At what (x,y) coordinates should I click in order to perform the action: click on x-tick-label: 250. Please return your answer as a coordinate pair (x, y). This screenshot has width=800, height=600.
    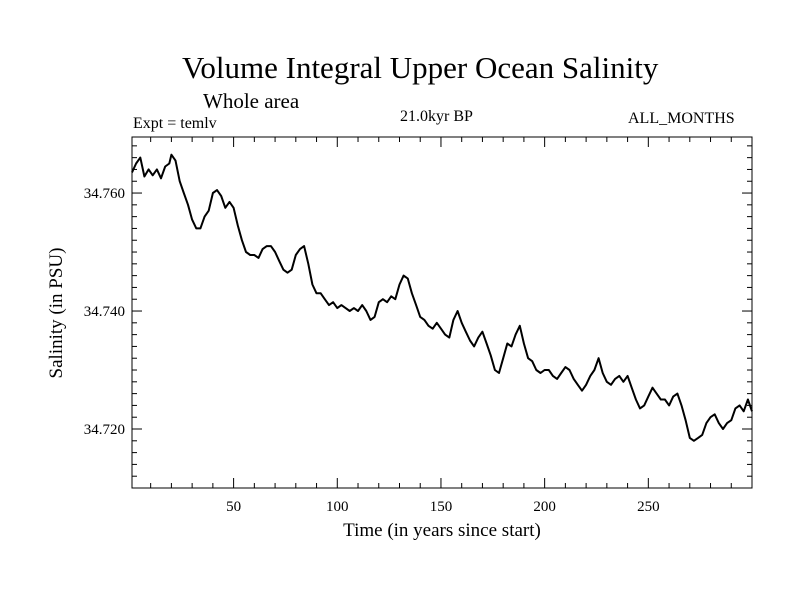
    Looking at the image, I should click on (648, 507).